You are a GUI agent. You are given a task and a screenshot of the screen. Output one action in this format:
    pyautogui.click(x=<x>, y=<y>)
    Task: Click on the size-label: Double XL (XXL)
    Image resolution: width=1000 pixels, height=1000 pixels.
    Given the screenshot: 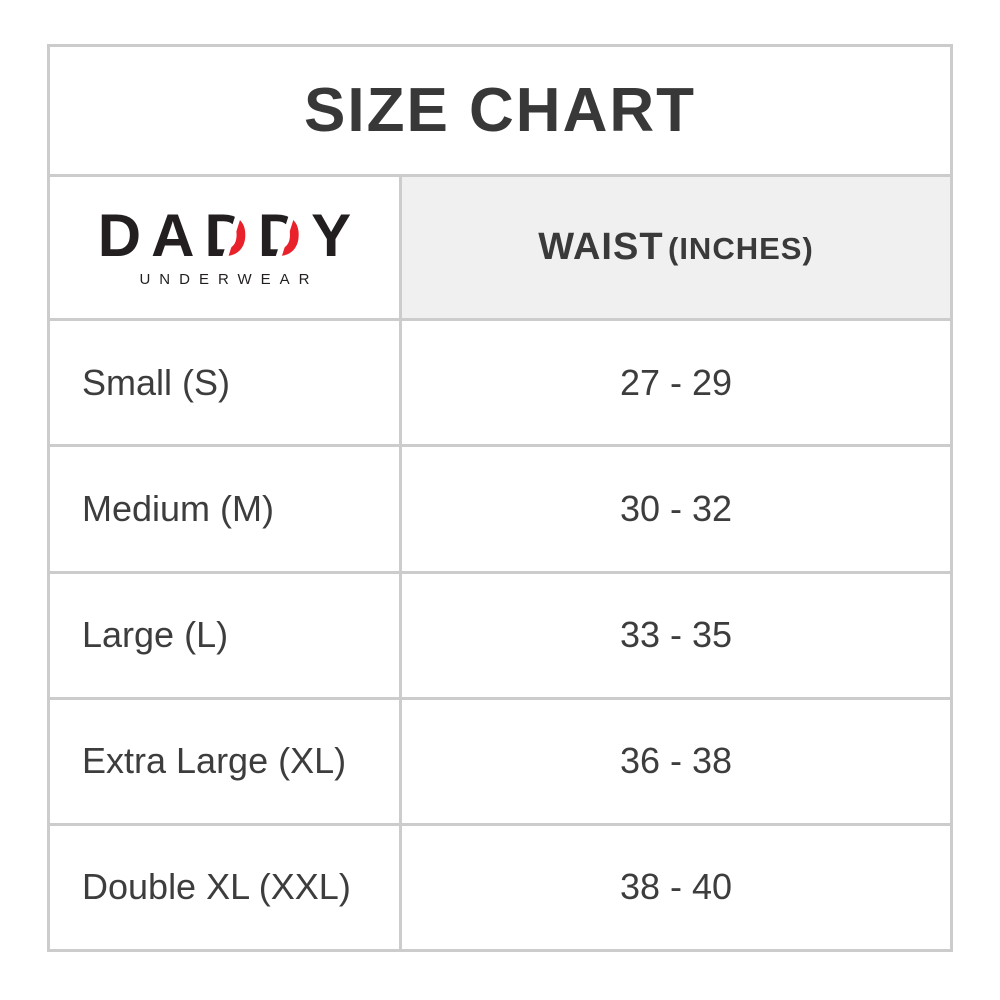 What is the action you would take?
    pyautogui.click(x=224, y=887)
    